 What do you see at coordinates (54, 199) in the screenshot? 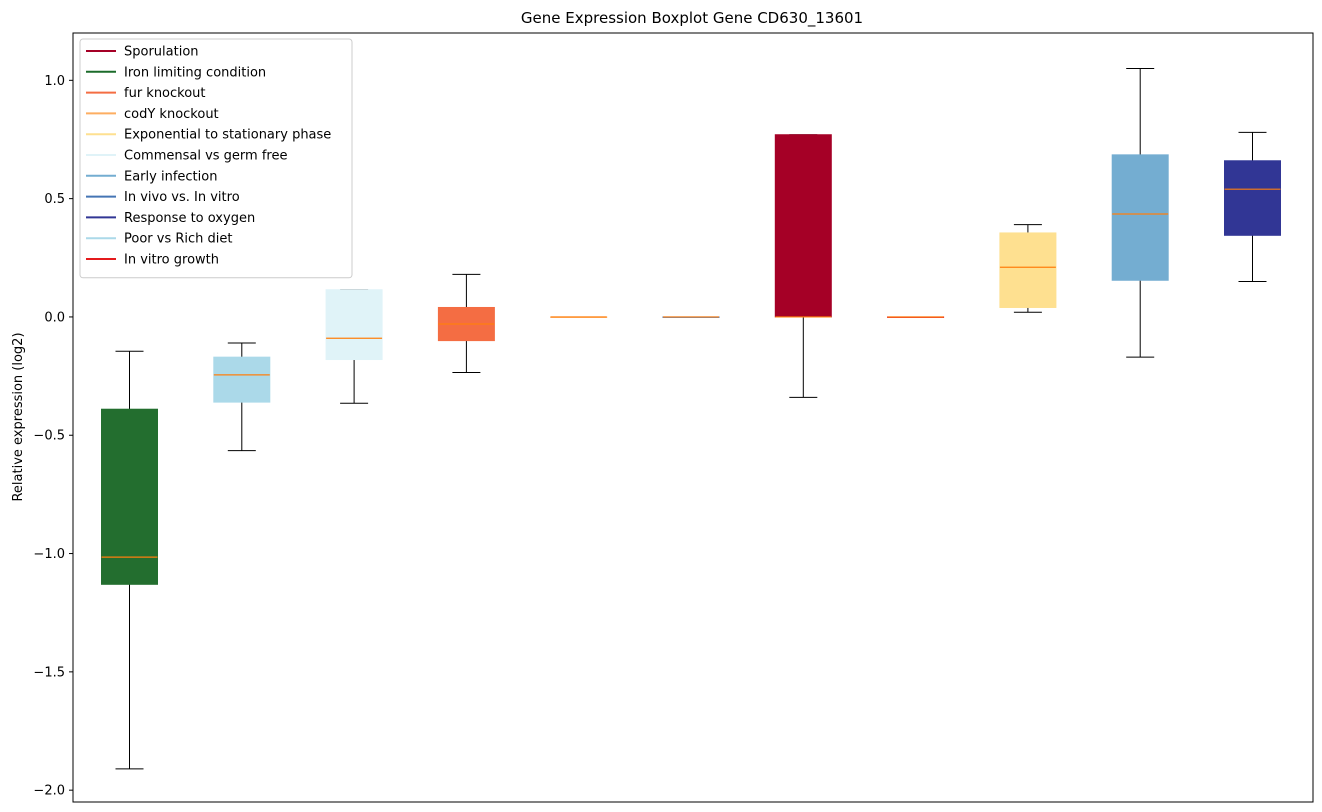
I see `y-tick-label: 0.5` at bounding box center [54, 199].